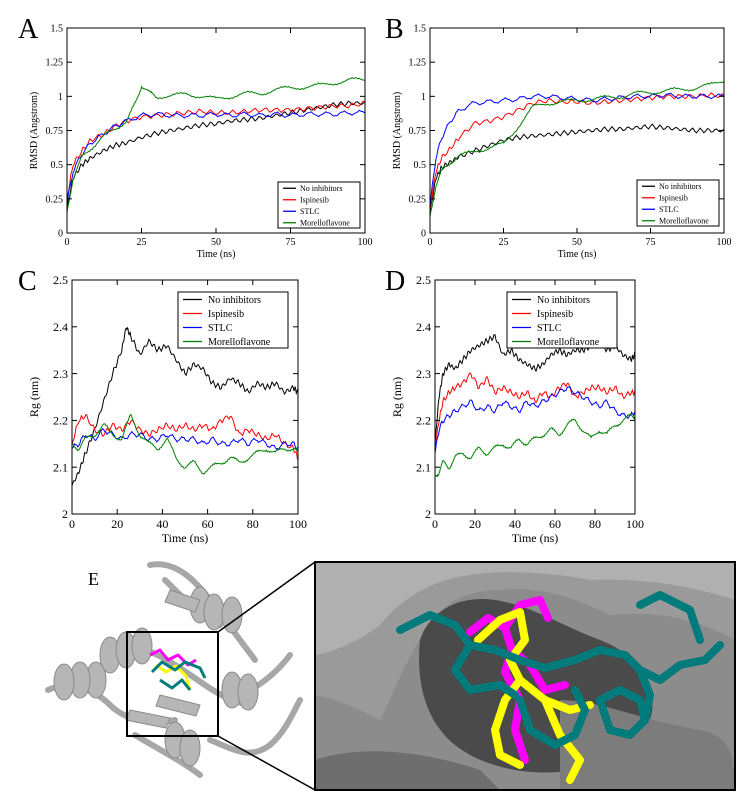  Describe the element at coordinates (55, 199) in the screenshot. I see `y-tick-label-a-1: 0.25` at that location.